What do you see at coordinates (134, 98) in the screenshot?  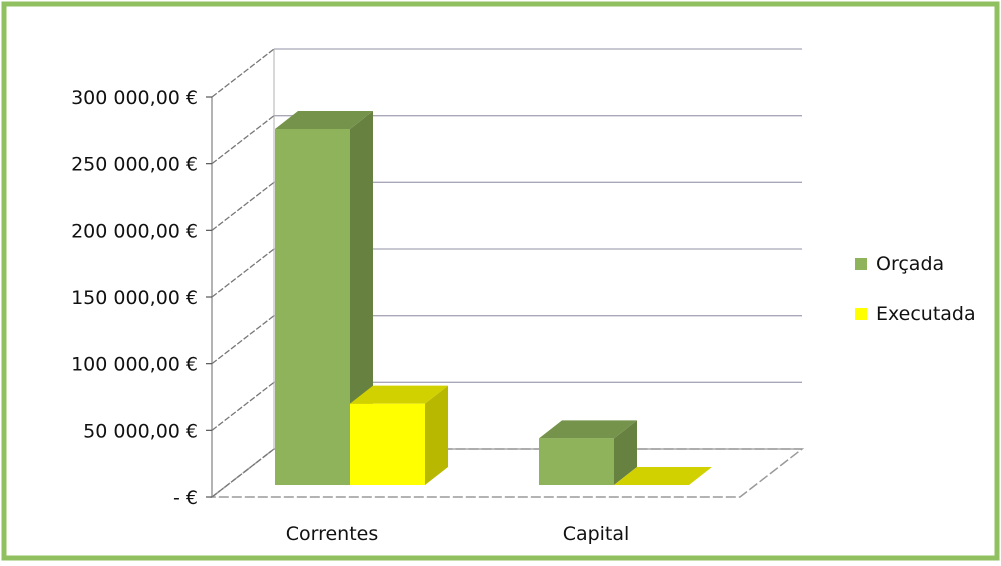 I see `y-tick-label: 300 000,00 €` at bounding box center [134, 98].